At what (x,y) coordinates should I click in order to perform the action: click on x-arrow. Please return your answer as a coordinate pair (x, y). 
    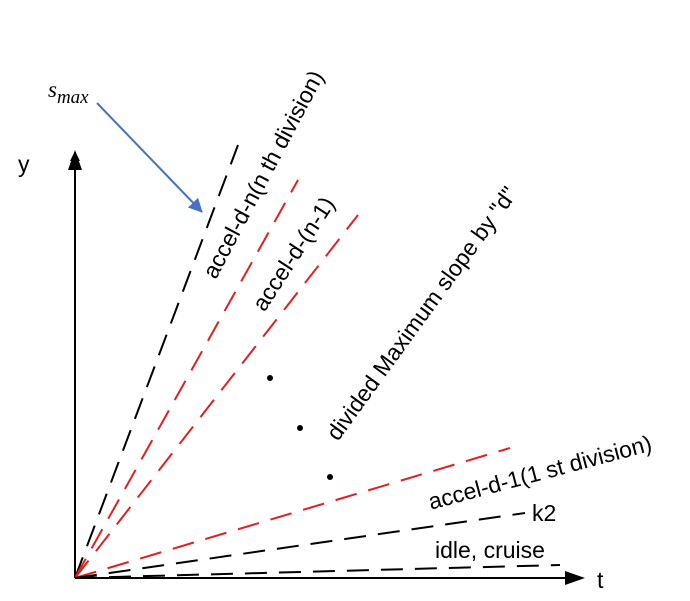
    Looking at the image, I should click on (575, 578).